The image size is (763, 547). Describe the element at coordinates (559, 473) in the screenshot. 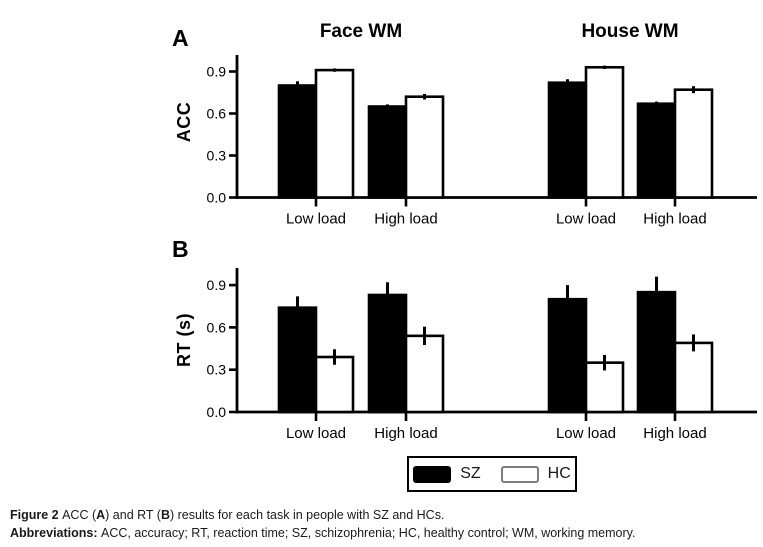

I see `legend-label-hc: HC` at that location.